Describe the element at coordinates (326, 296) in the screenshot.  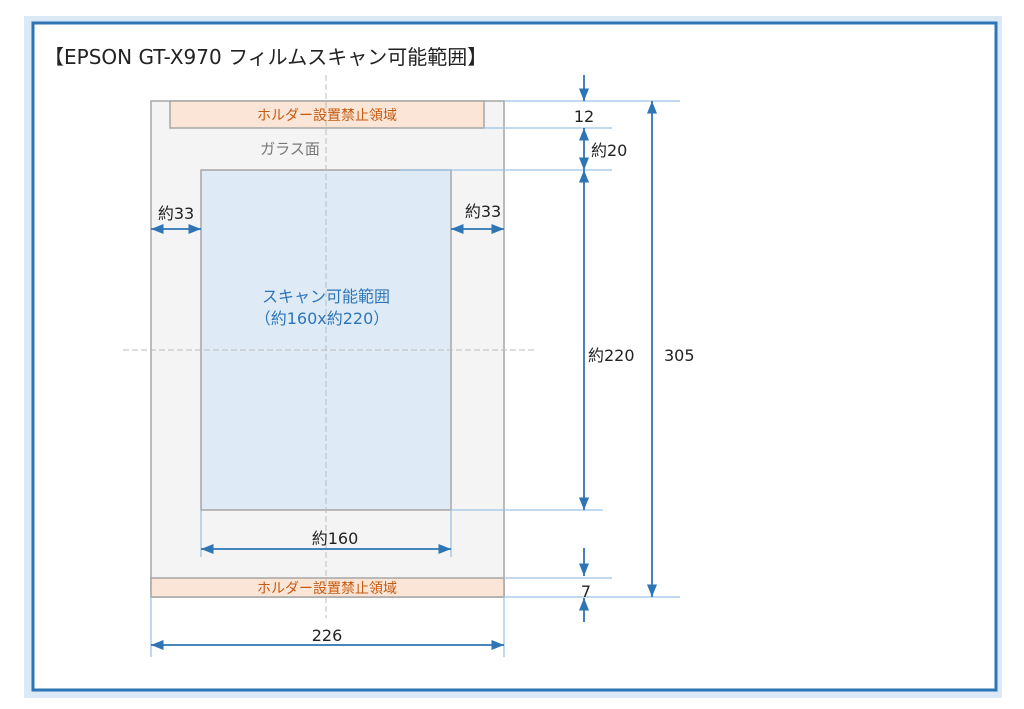
I see `scan-area-label: スキャン可能範囲` at that location.